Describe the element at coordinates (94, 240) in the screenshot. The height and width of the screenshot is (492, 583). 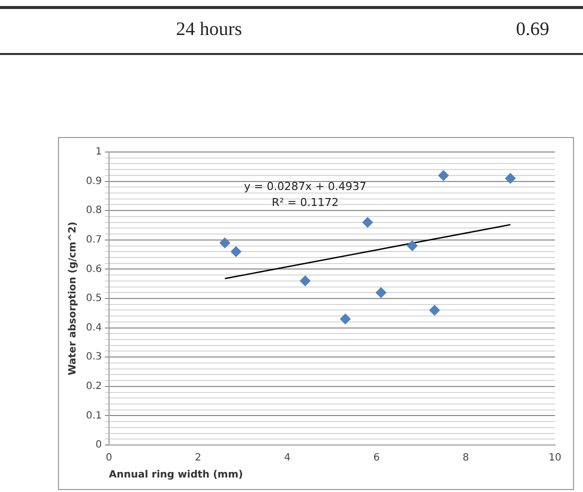
I see `y-tick-label: 0.7` at that location.